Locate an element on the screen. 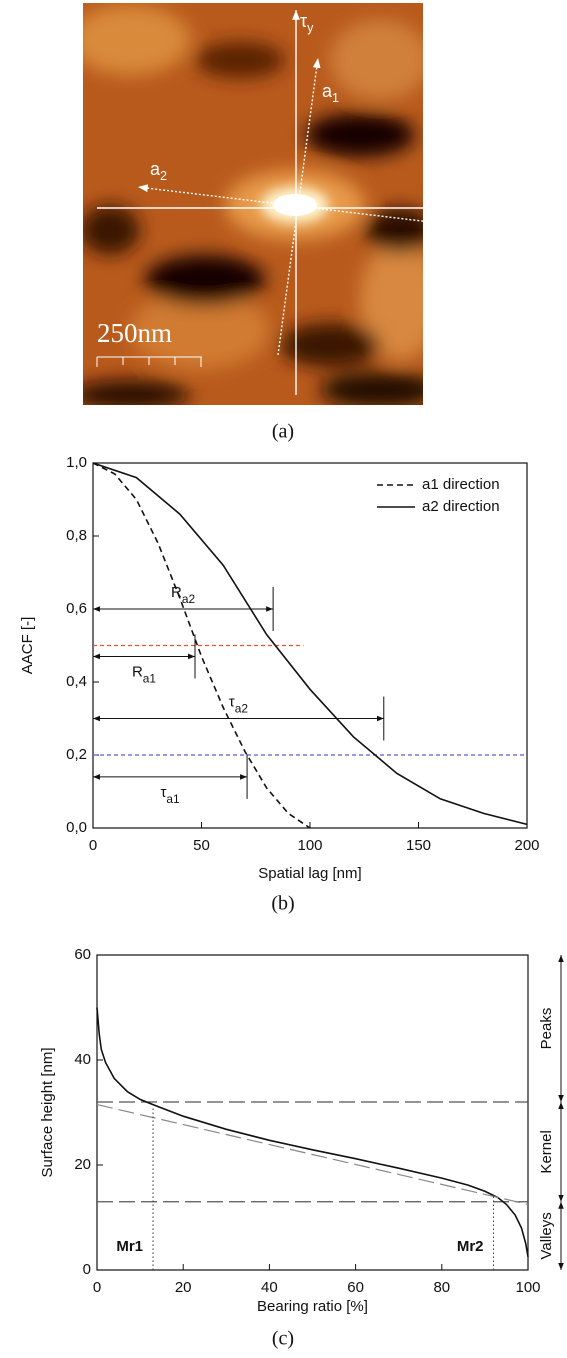 Image resolution: width=567 pixels, height=1358 pixels. y-tick-label: 40 is located at coordinates (82, 1059).